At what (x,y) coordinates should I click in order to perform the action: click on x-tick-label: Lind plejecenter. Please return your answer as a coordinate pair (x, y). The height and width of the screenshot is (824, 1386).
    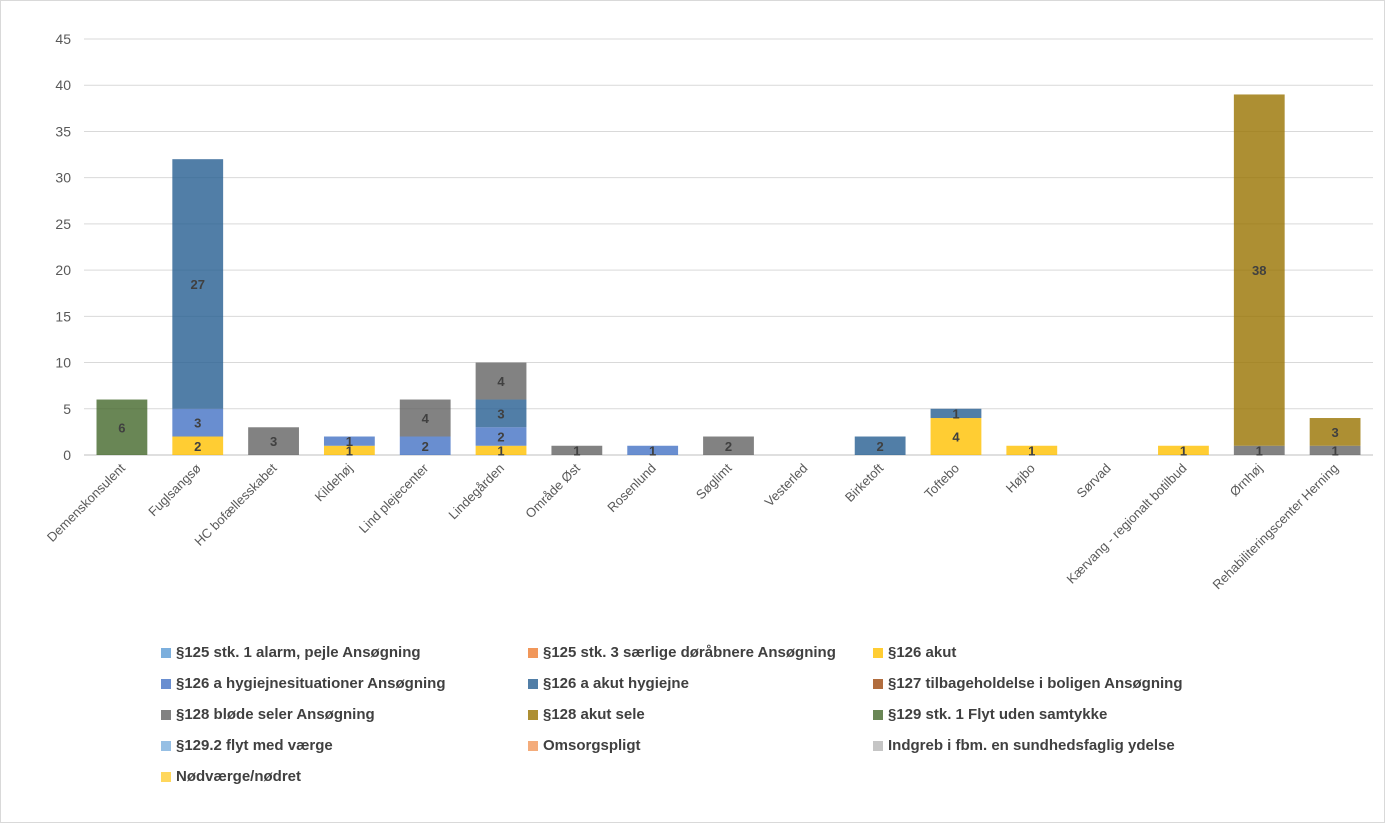
    Looking at the image, I should click on (394, 498).